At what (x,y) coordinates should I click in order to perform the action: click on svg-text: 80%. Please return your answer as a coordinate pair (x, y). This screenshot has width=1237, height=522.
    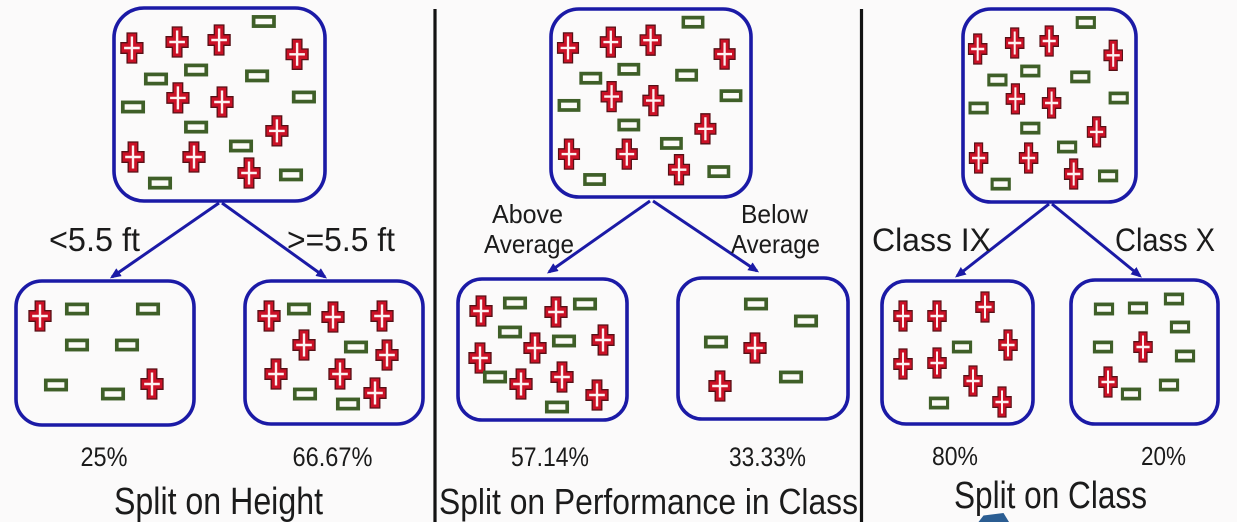
    Looking at the image, I should click on (955, 456).